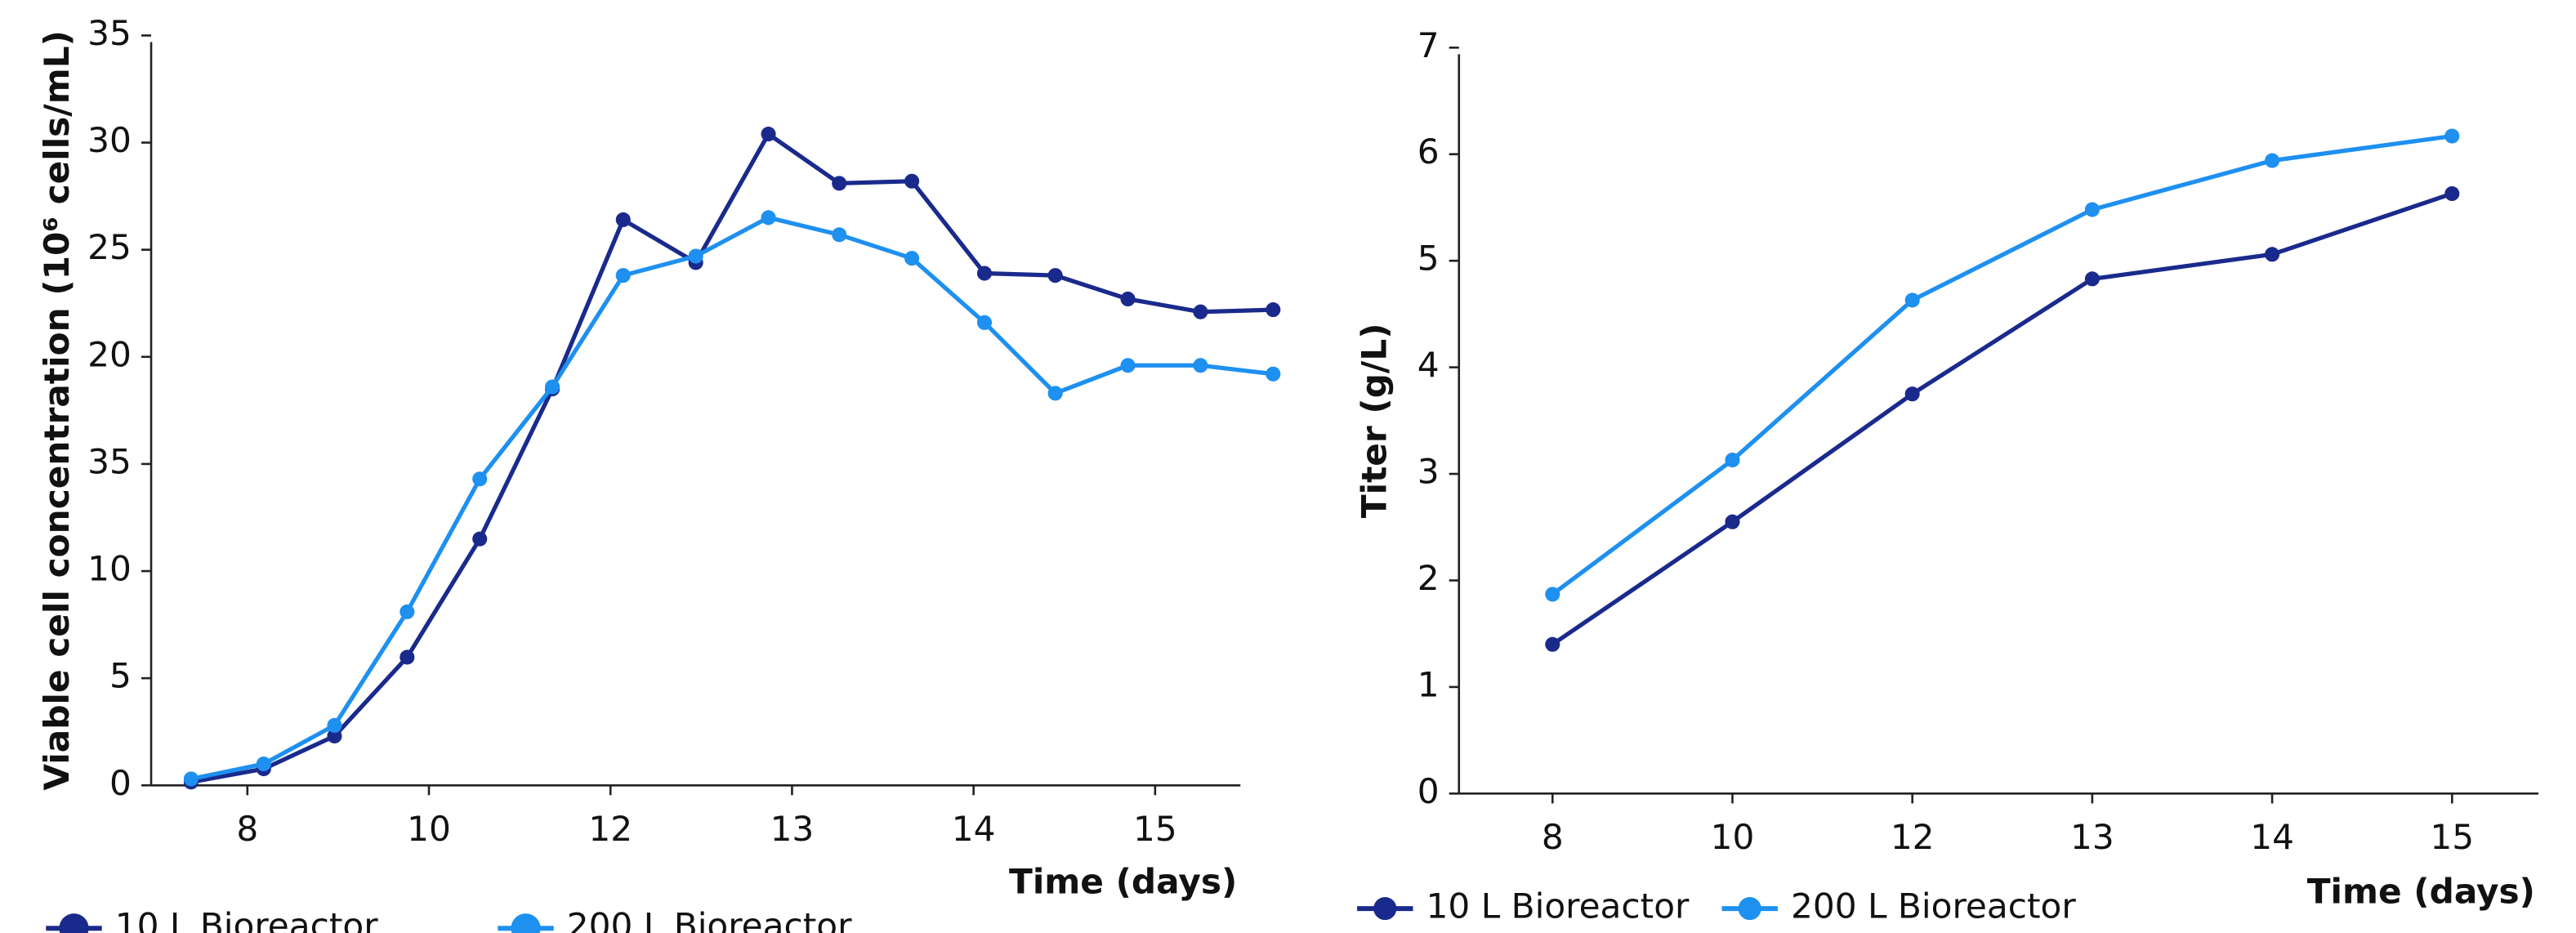 The height and width of the screenshot is (933, 2576). I want to click on y-tick-label: 10, so click(110, 569).